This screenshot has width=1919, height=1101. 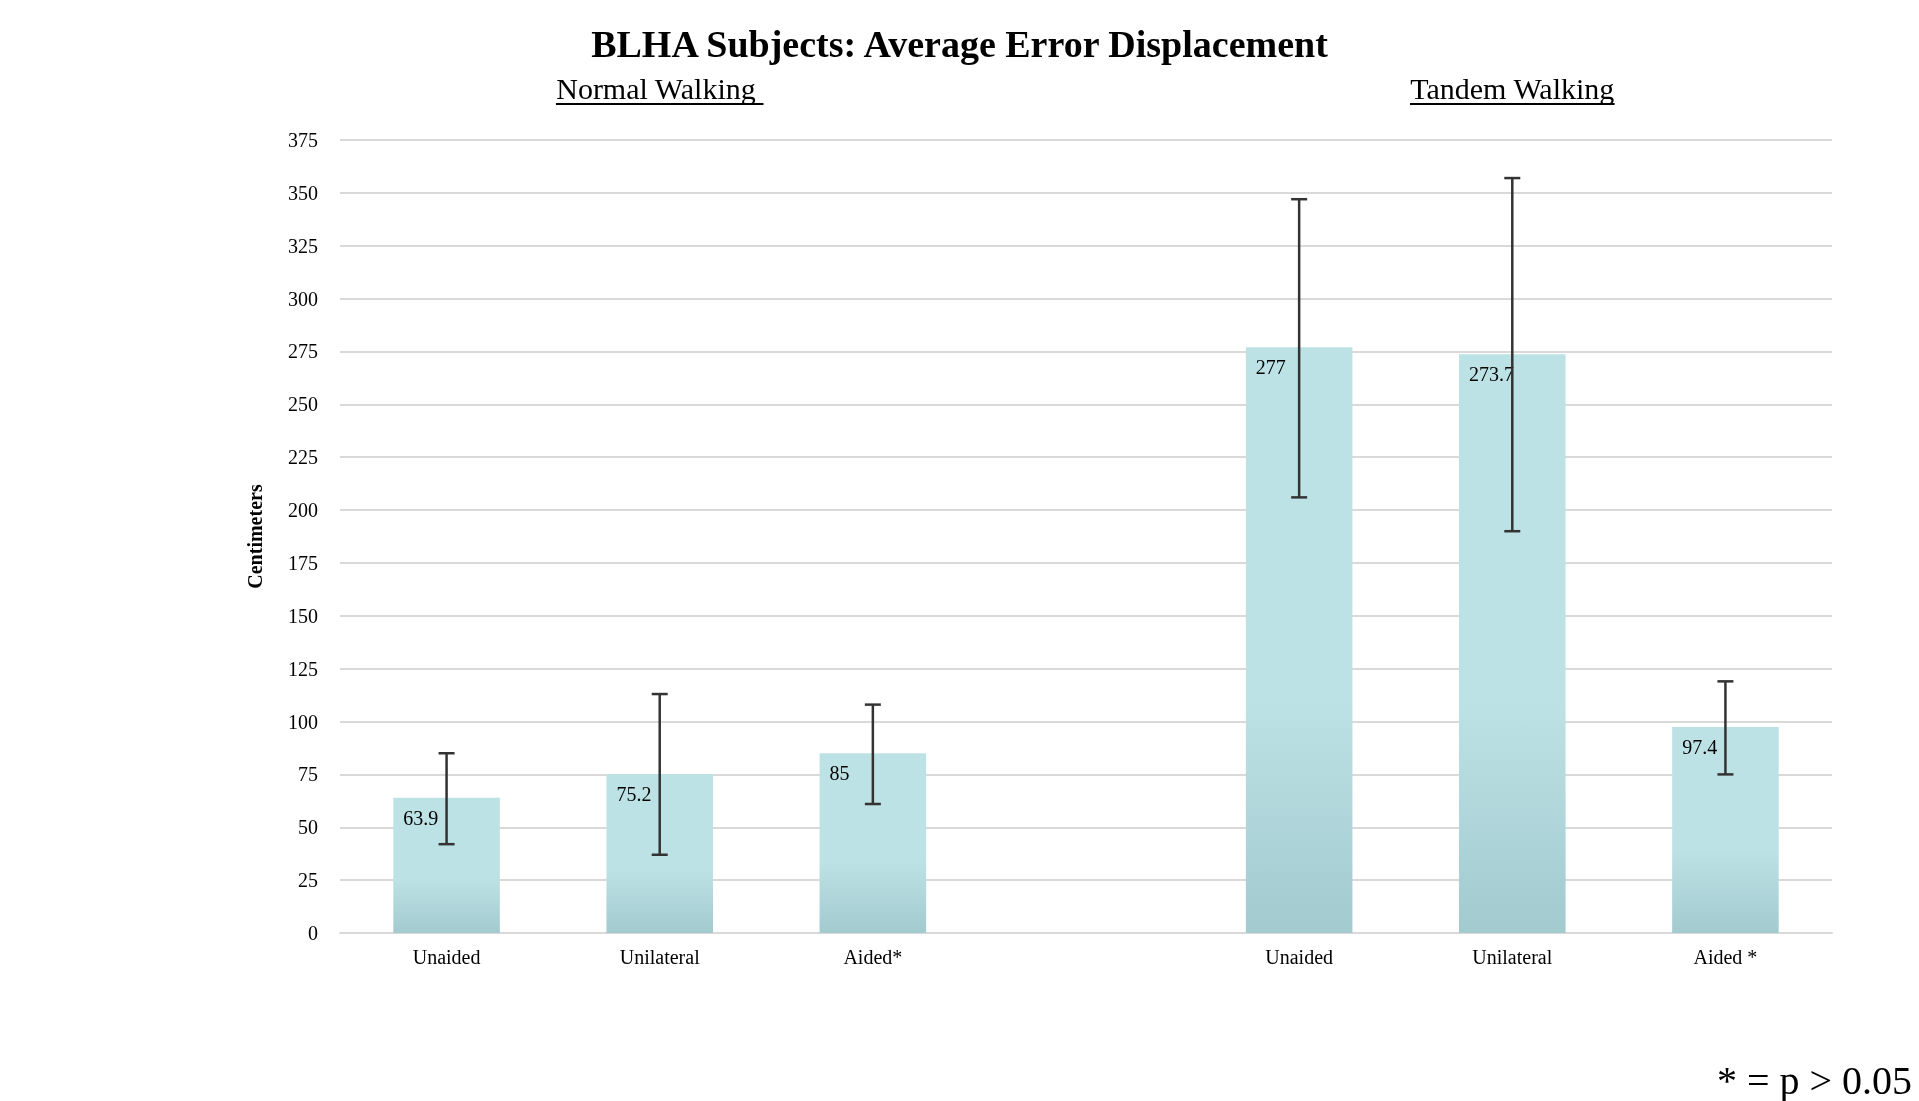 What do you see at coordinates (303, 721) in the screenshot?
I see `y-tick-label: 100` at bounding box center [303, 721].